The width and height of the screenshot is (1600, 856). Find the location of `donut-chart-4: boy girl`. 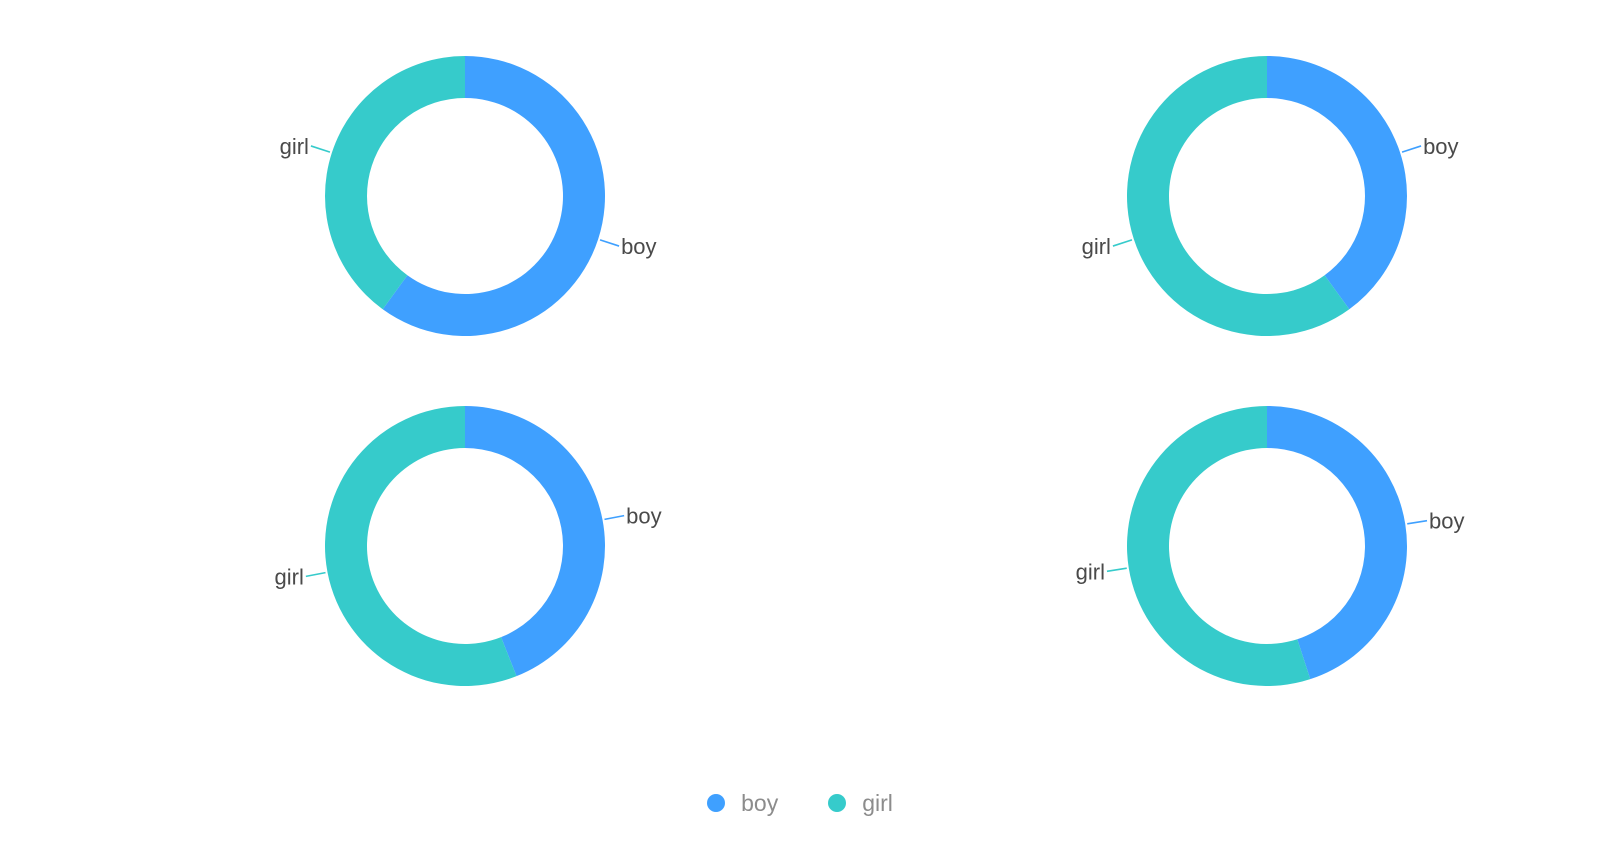

donut-chart-4: boy girl is located at coordinates (1270, 546).